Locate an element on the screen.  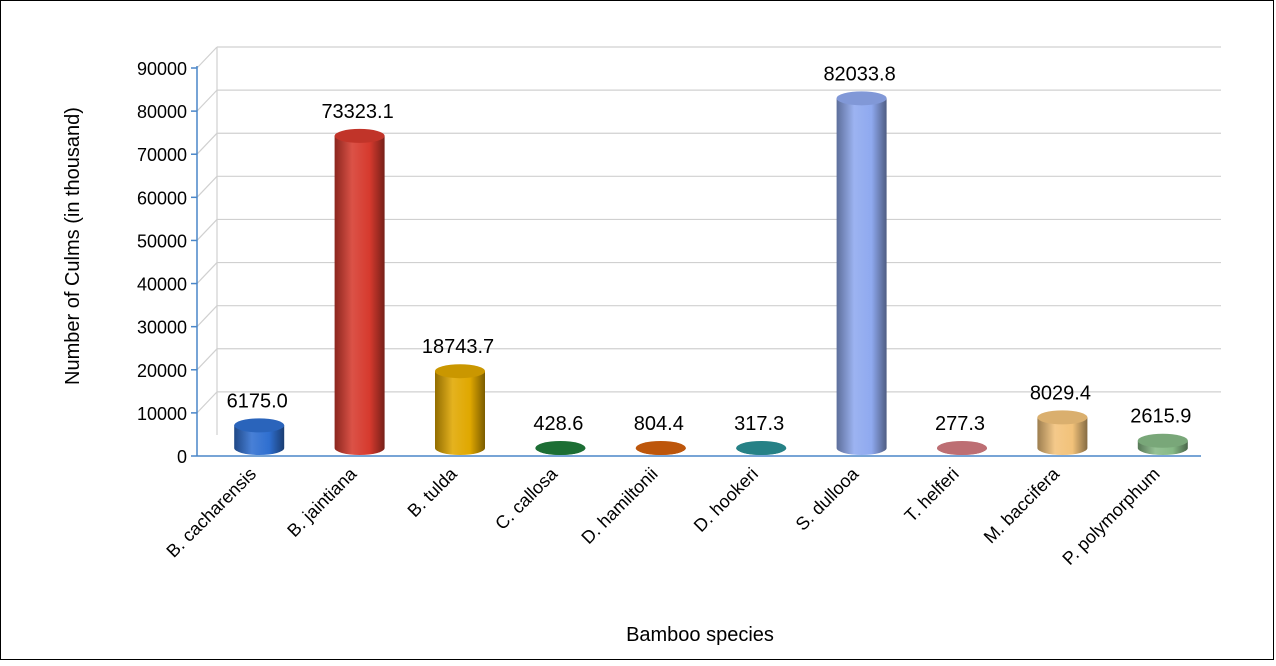
y-tick-label: 70000 is located at coordinates (162, 155).